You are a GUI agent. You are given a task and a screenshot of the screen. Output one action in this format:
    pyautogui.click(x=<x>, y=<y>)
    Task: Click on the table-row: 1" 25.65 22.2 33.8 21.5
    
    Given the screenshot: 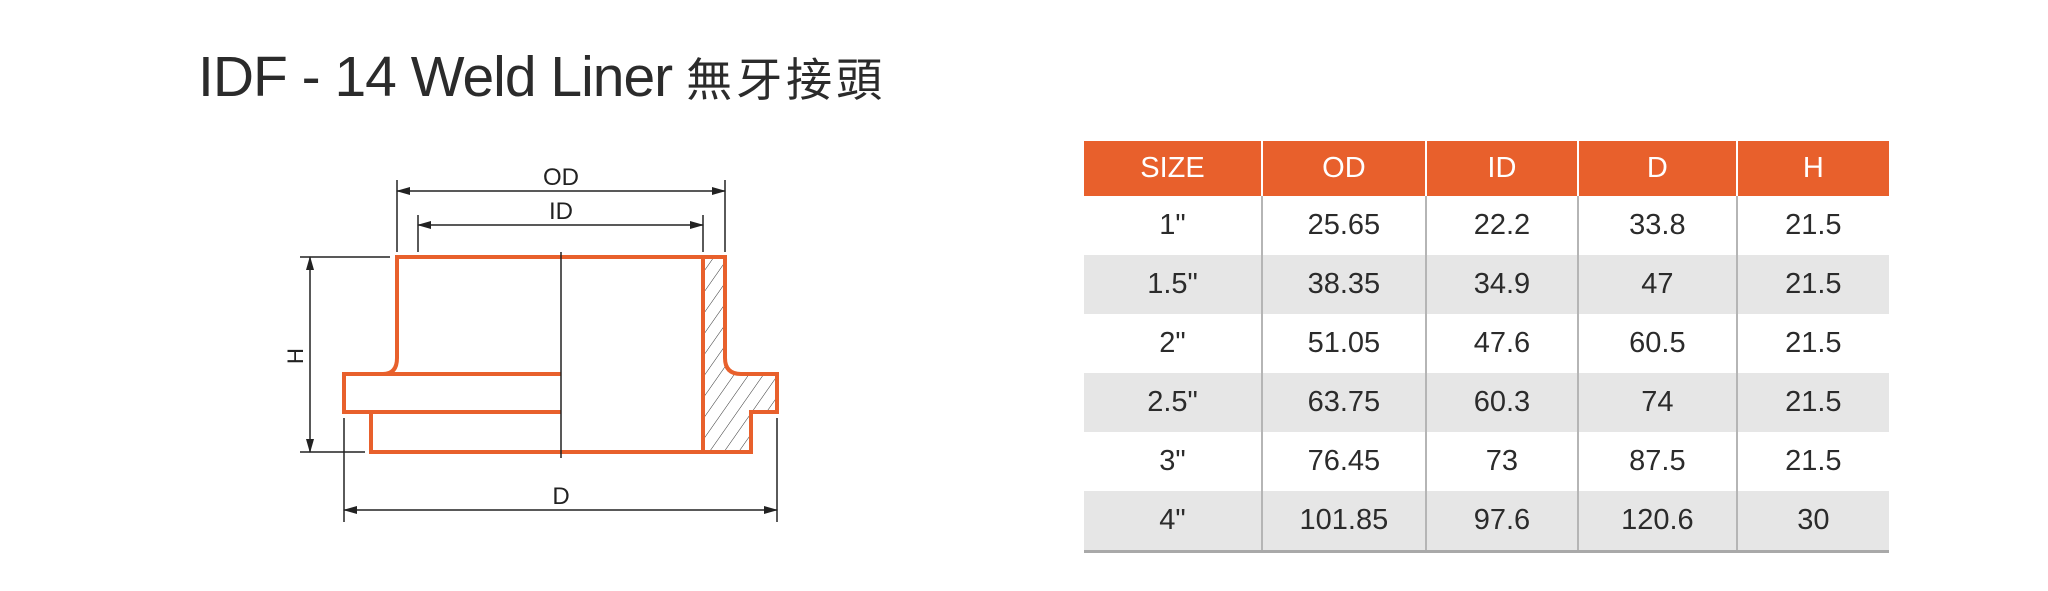 What is the action you would take?
    pyautogui.click(x=1486, y=225)
    